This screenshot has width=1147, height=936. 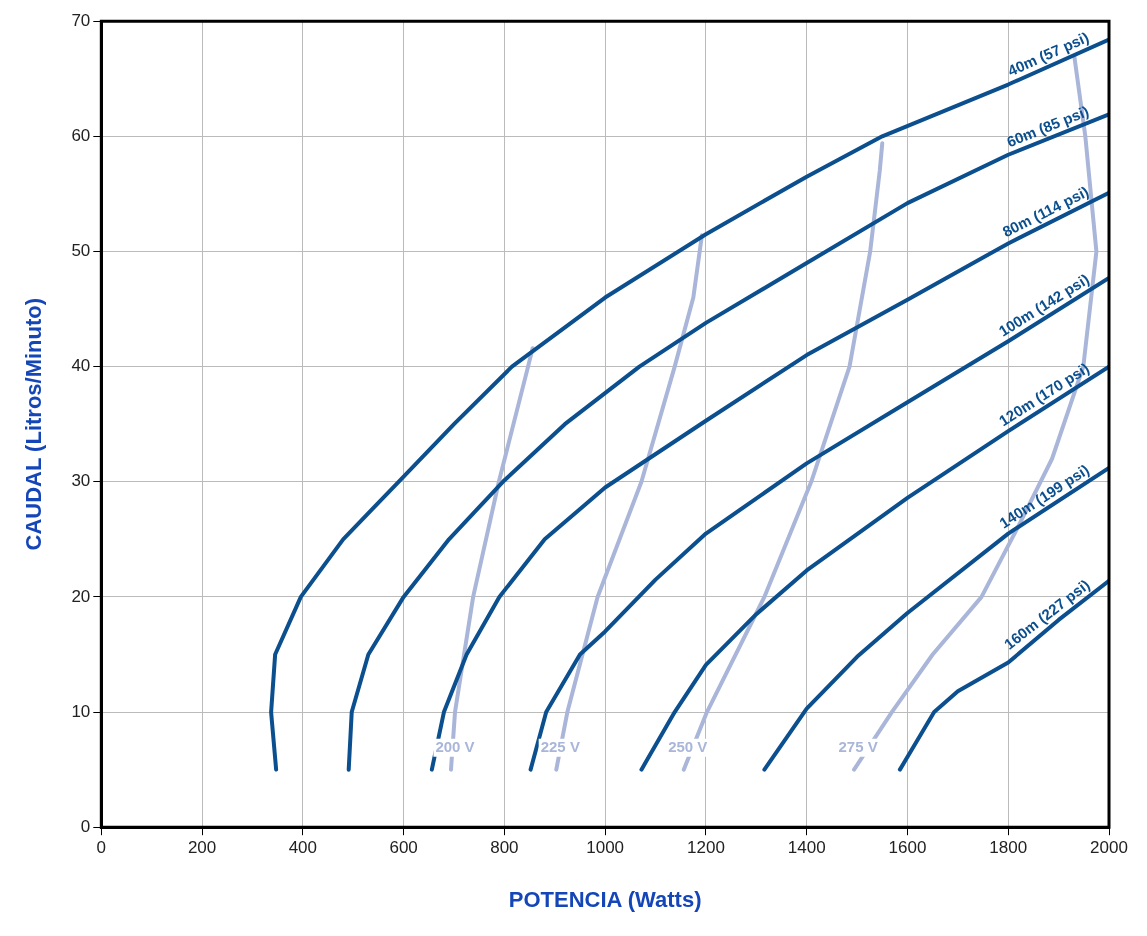 I want to click on y-tick-label: 70, so click(x=81, y=20).